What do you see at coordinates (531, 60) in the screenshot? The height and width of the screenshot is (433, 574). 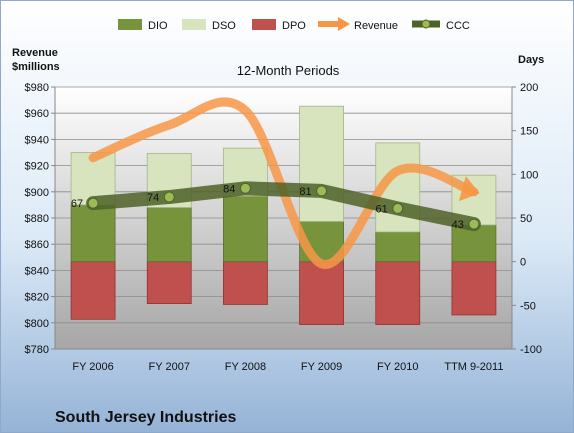 I see `right-axis-title: Days` at bounding box center [531, 60].